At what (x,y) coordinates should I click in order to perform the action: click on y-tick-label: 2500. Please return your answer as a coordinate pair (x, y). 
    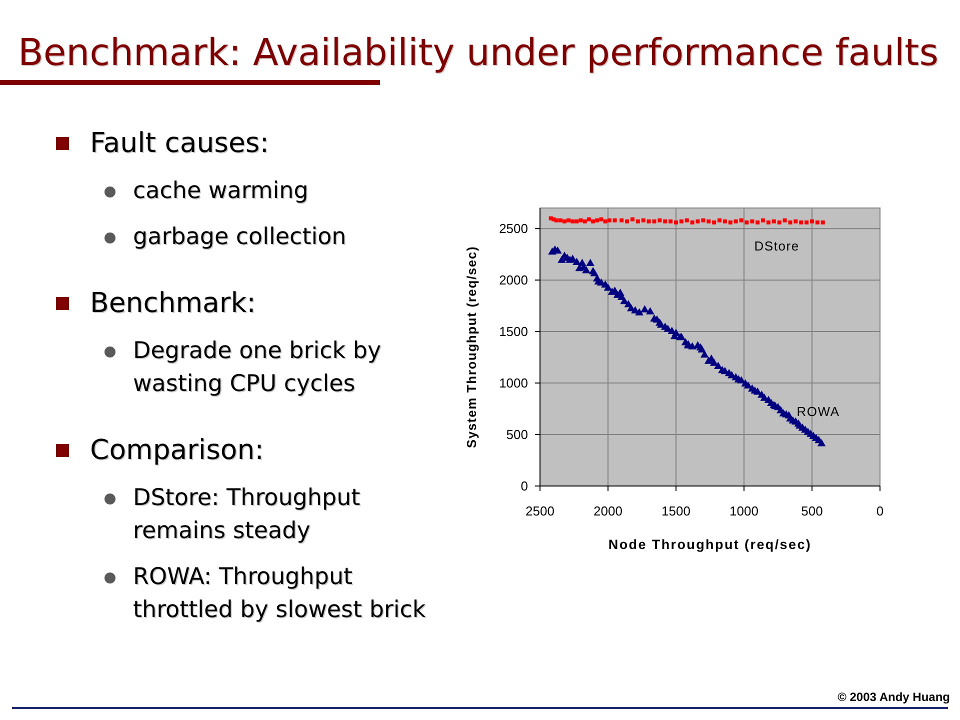
    Looking at the image, I should click on (513, 228).